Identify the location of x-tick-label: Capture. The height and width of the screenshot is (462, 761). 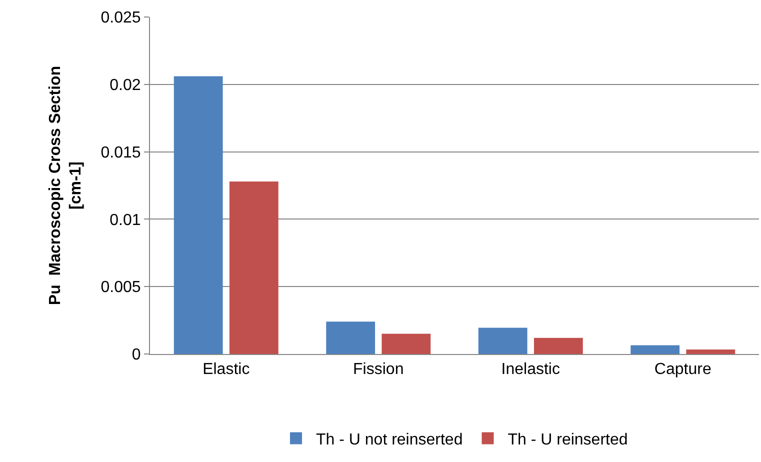
(683, 369).